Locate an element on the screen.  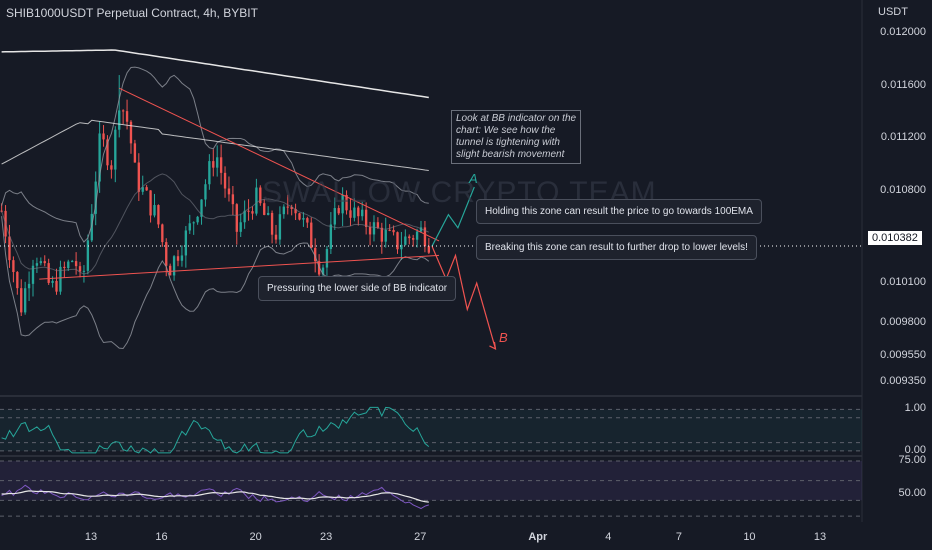
support-trendline is located at coordinates (239, 267).